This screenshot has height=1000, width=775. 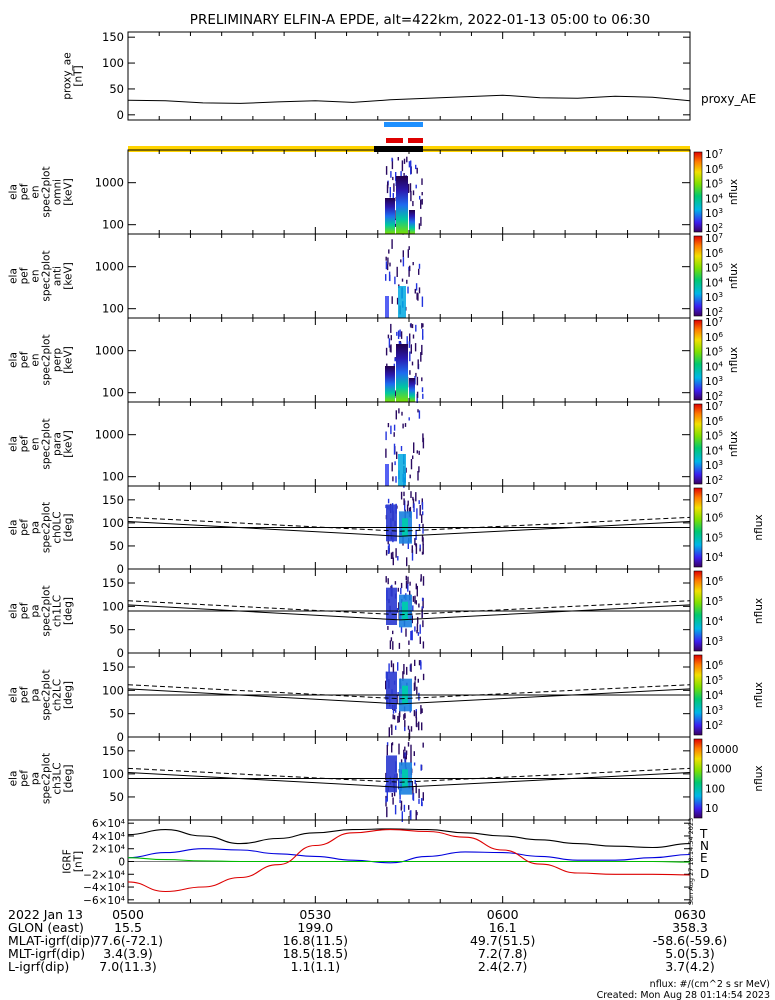 I want to click on y-tick-label: 1000, so click(x=109, y=267).